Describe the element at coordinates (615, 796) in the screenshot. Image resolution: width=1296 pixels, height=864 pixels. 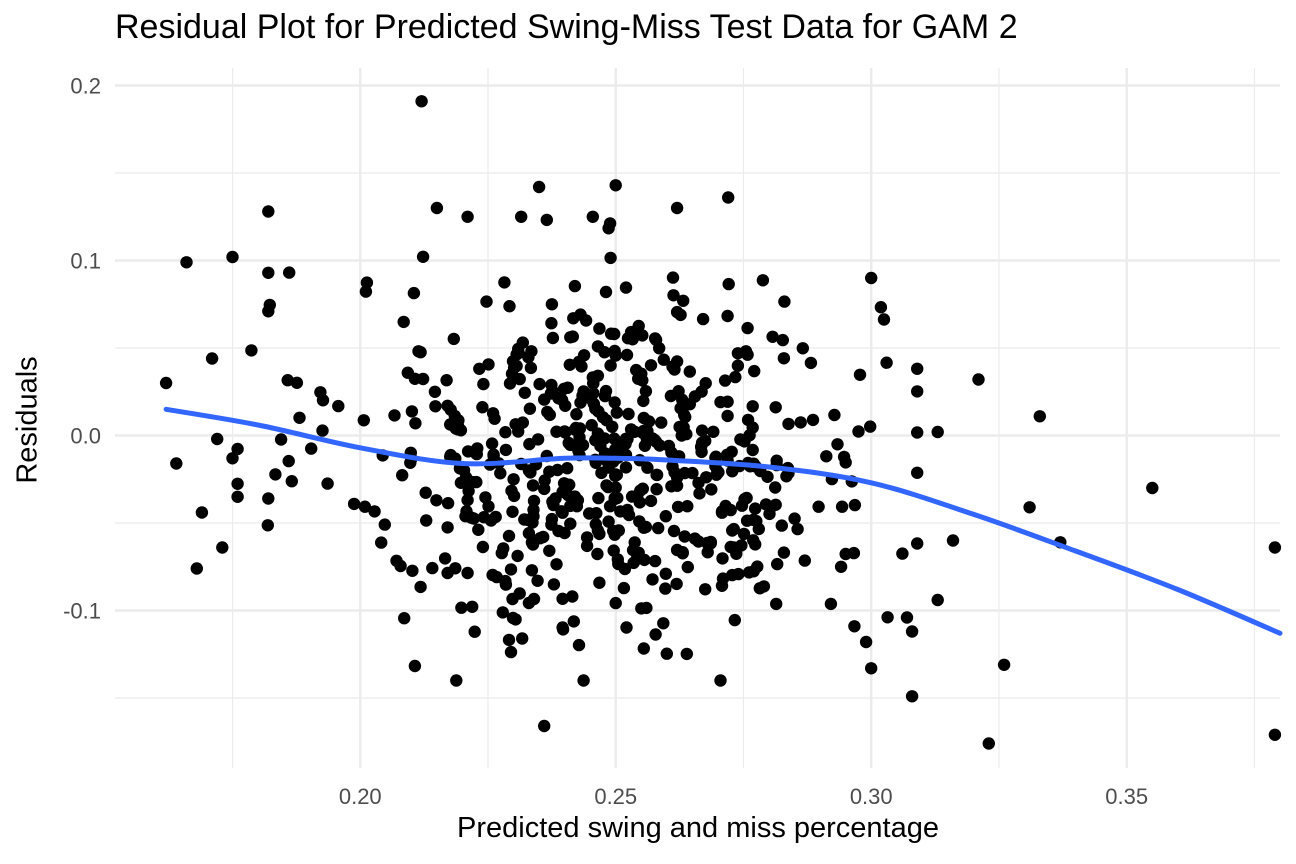
I see `x-tick-label-1: 0.25` at that location.